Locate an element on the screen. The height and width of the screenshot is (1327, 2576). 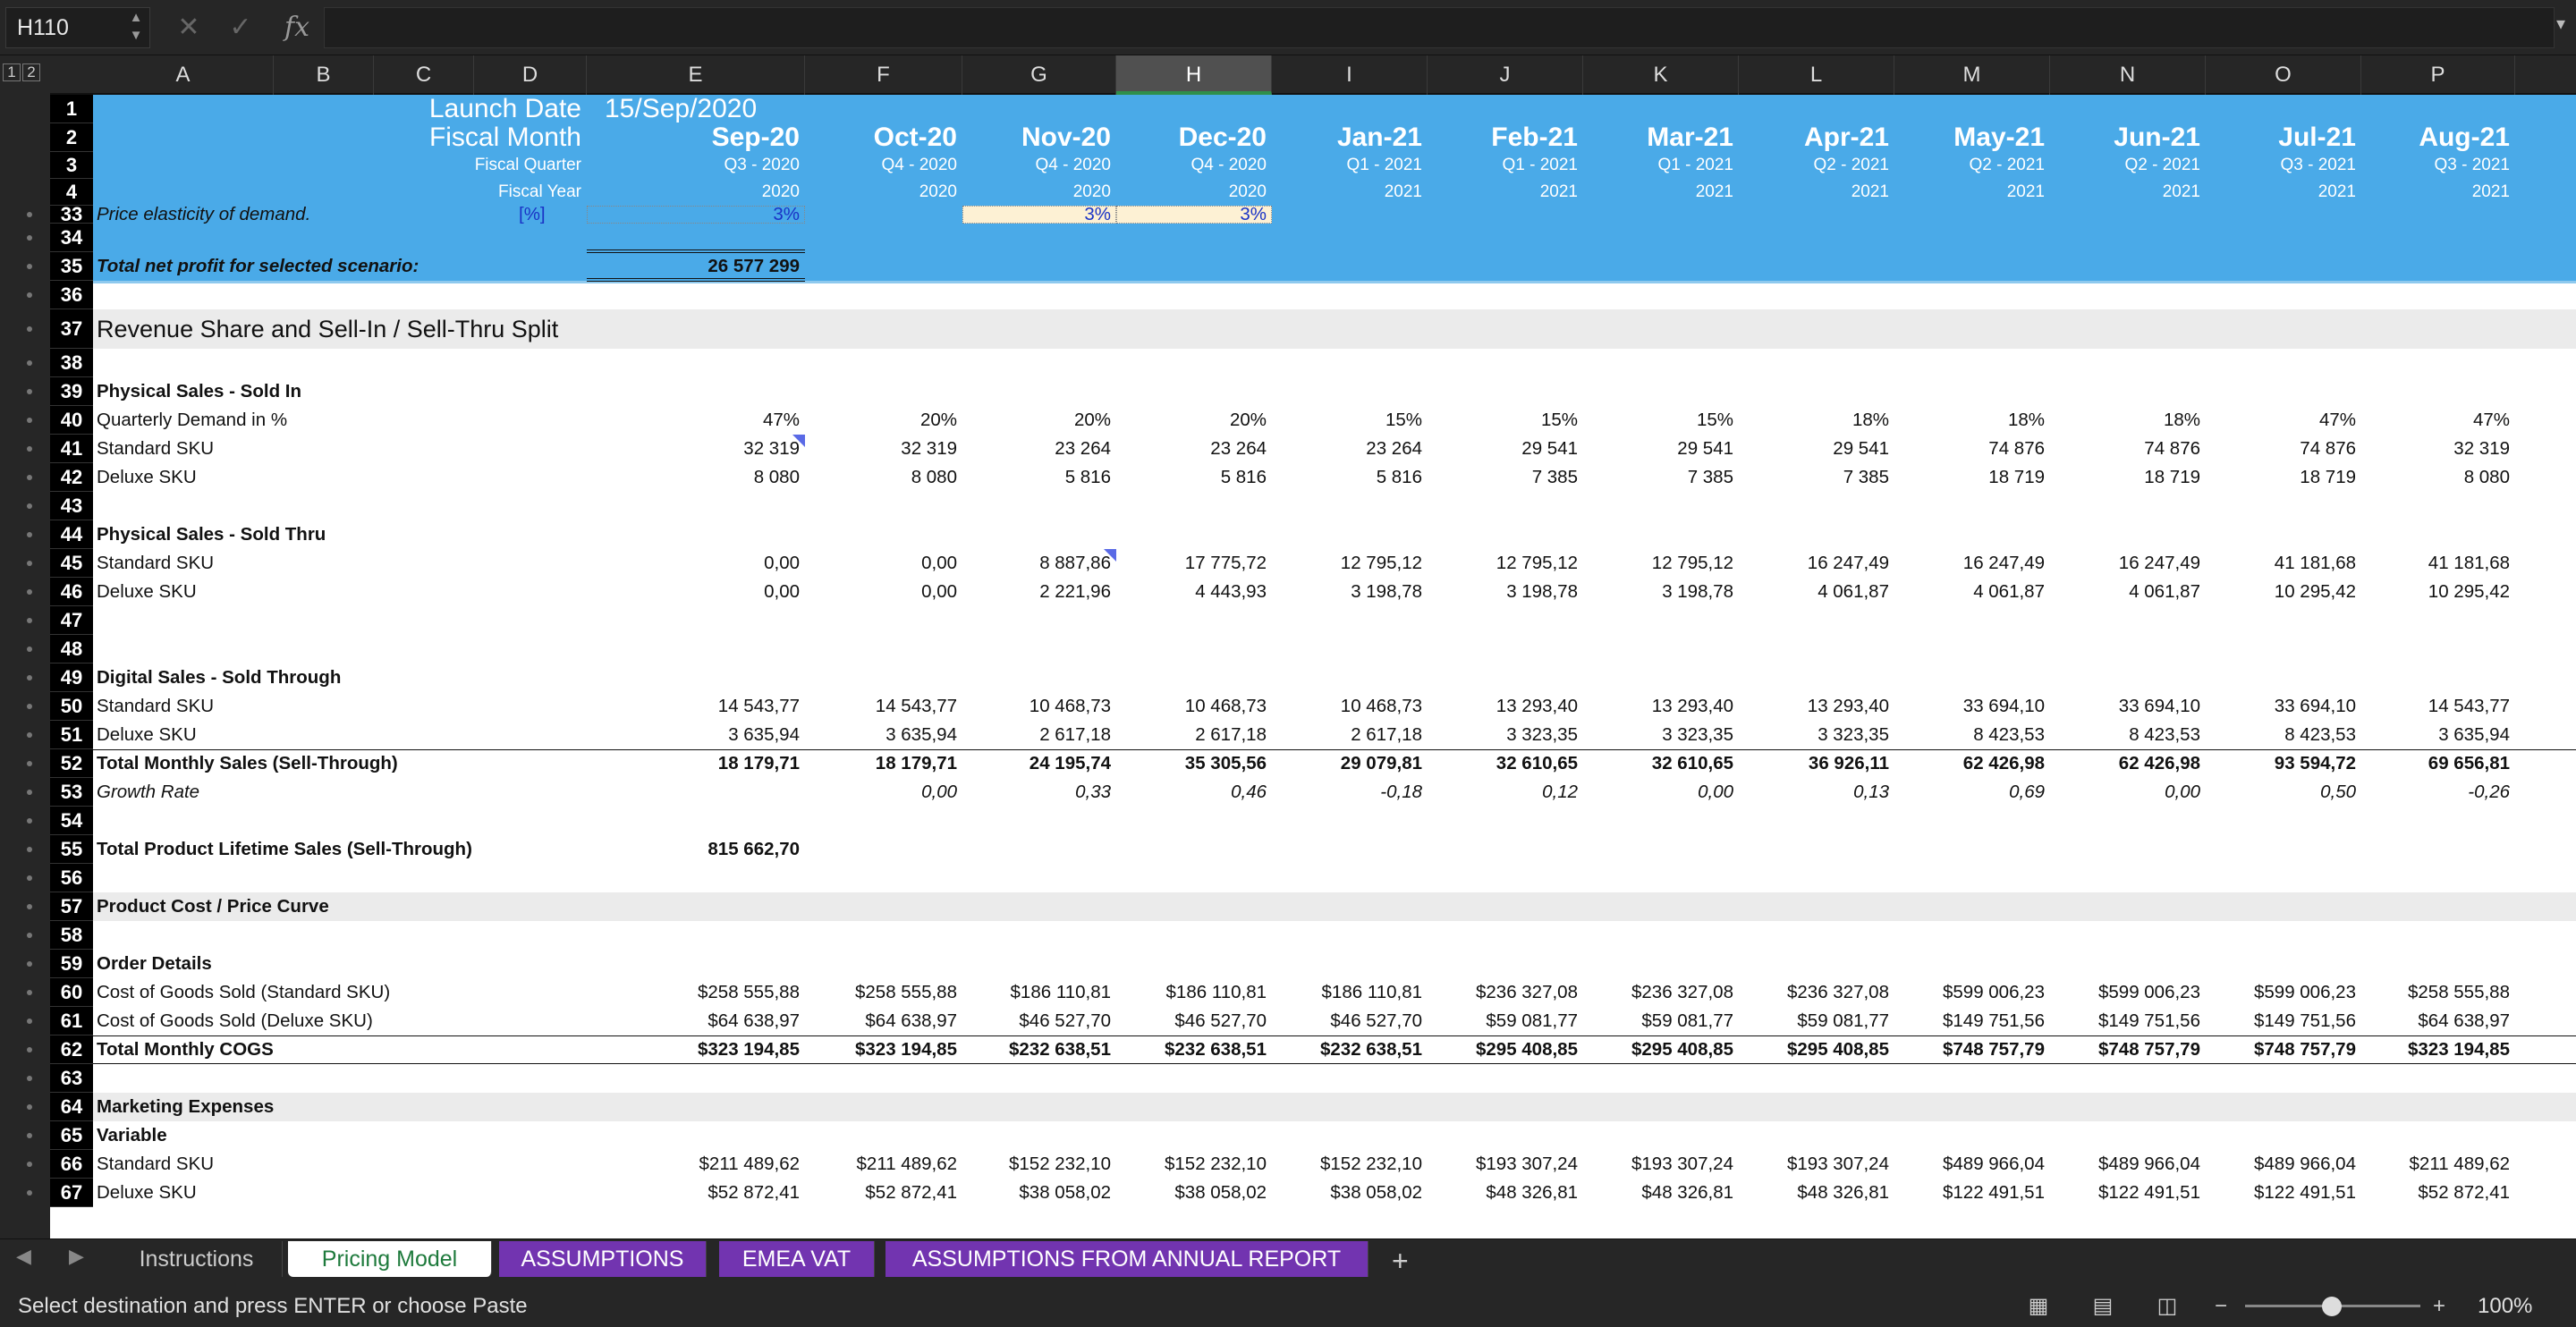
value-cell: 5 816 is located at coordinates (1243, 477).